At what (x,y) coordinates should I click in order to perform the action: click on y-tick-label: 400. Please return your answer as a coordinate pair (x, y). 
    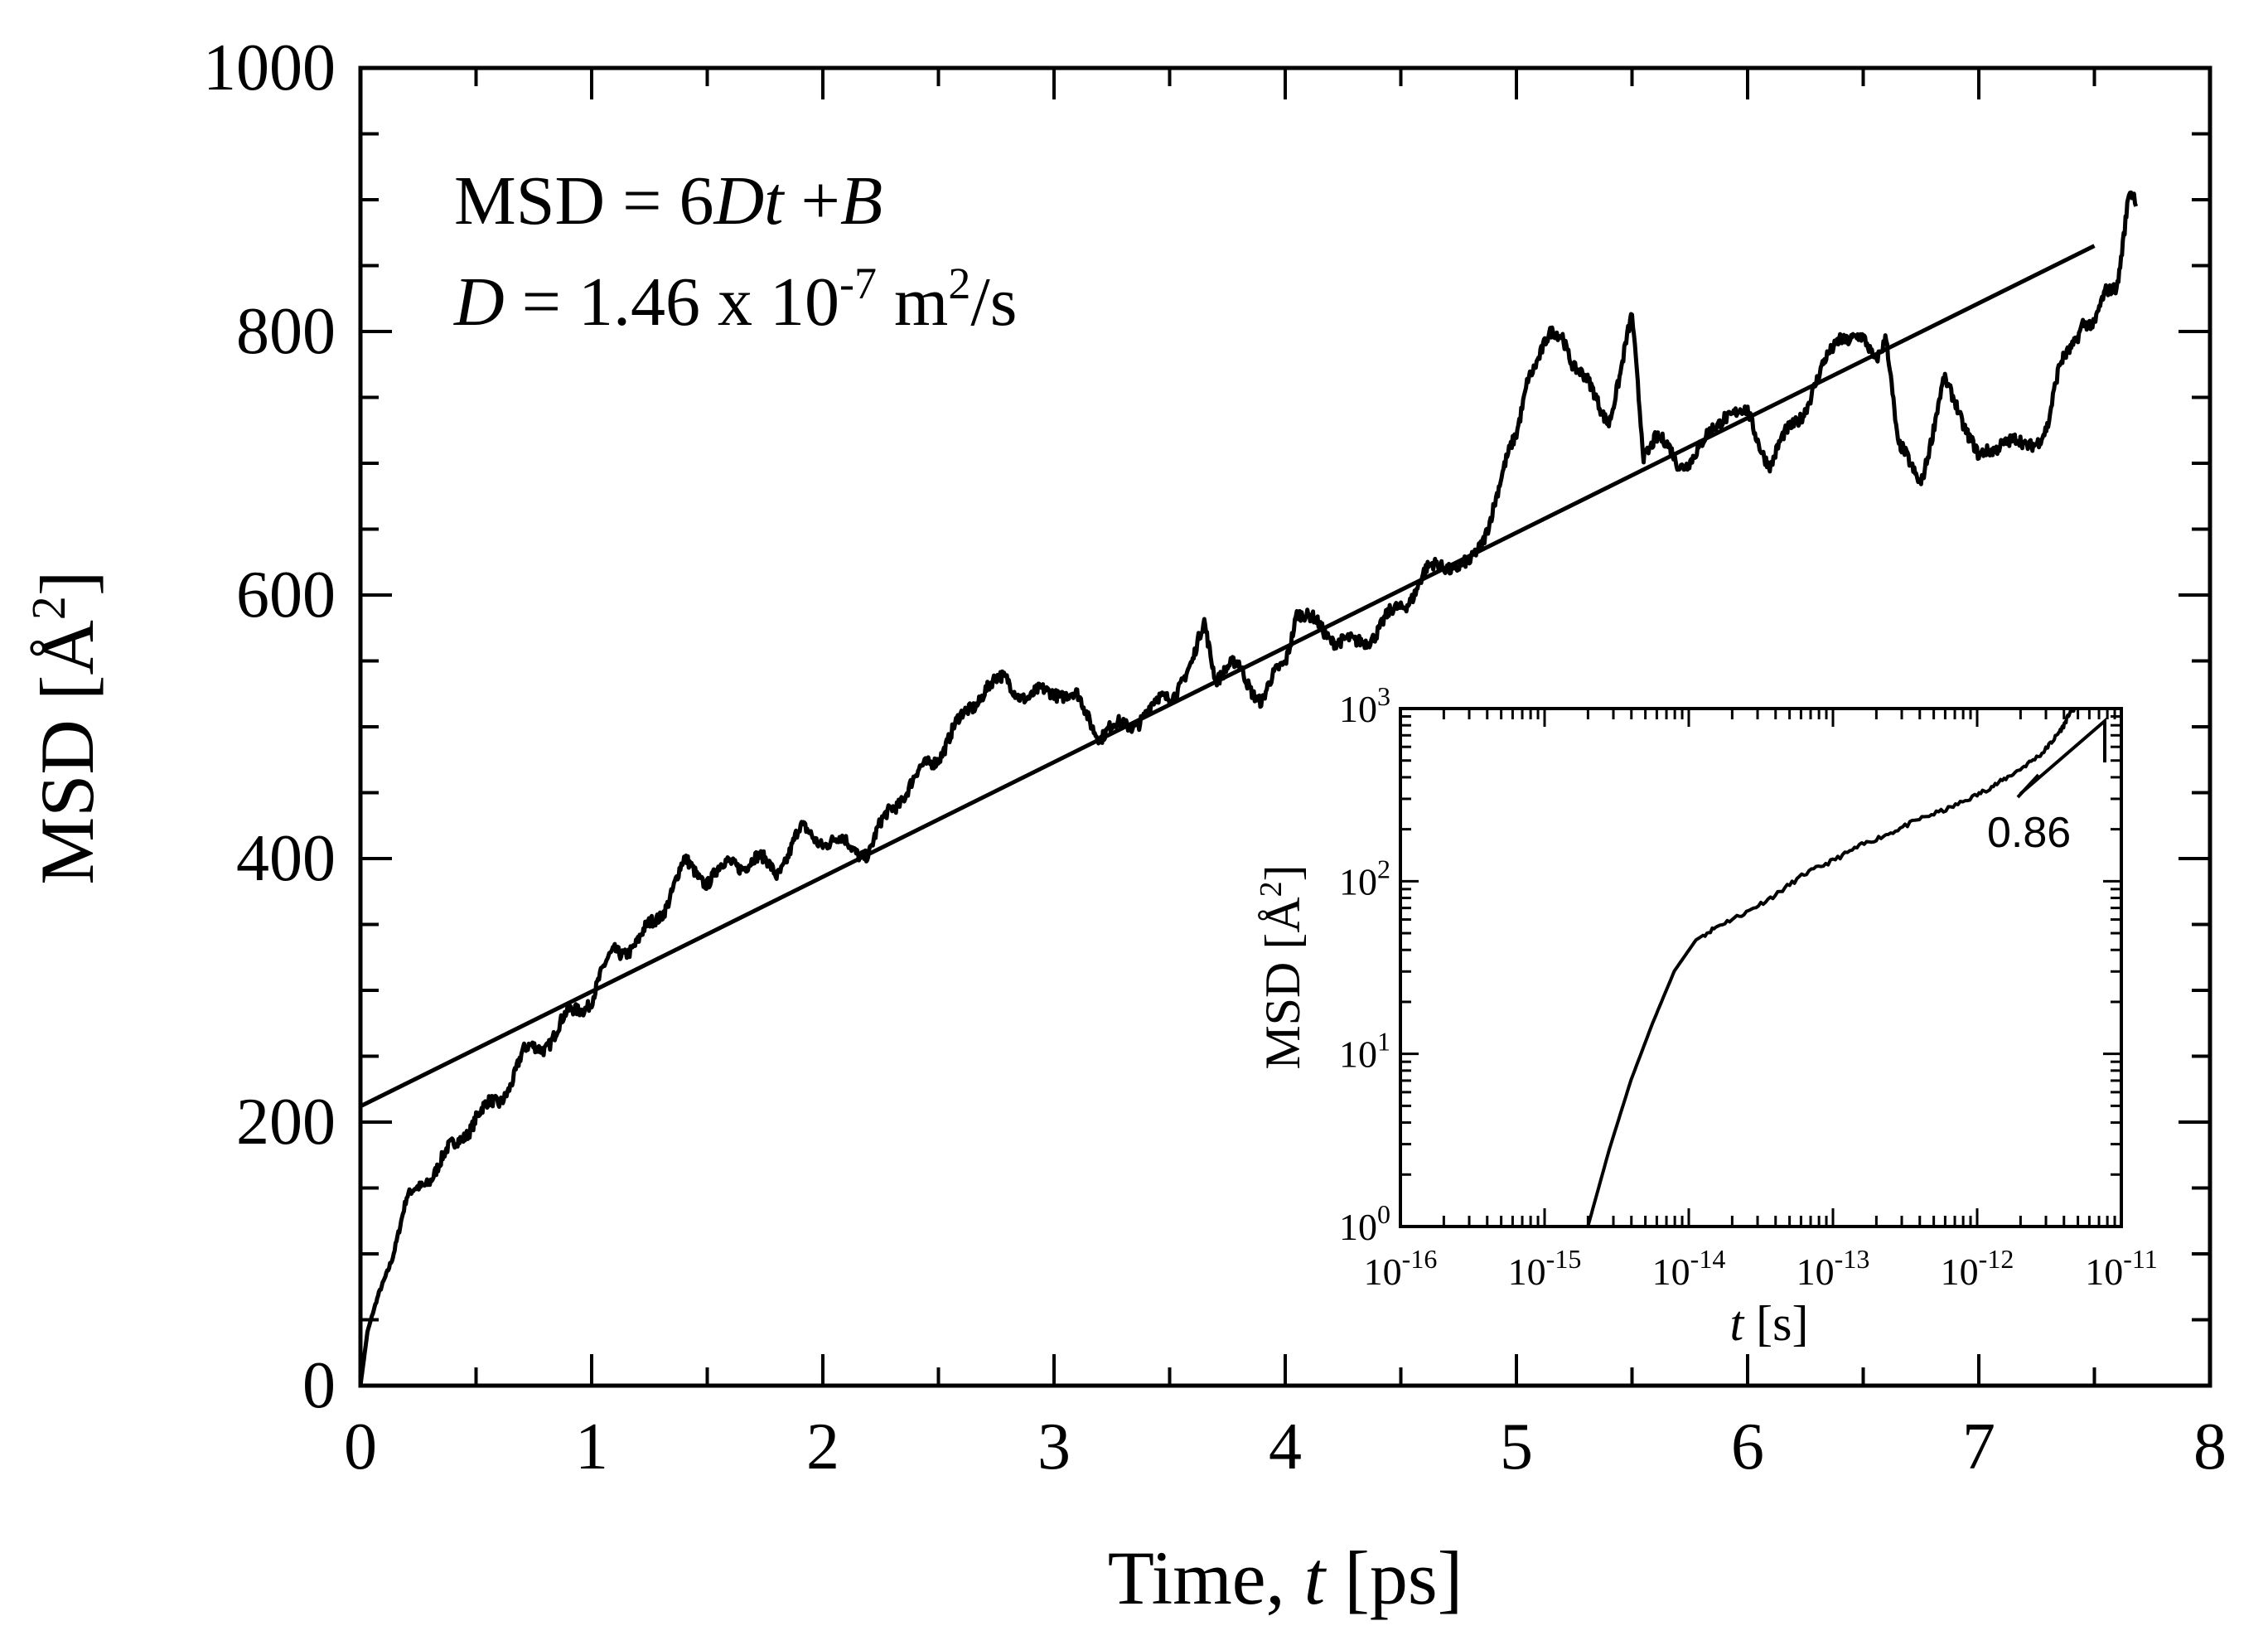
    Looking at the image, I should click on (286, 858).